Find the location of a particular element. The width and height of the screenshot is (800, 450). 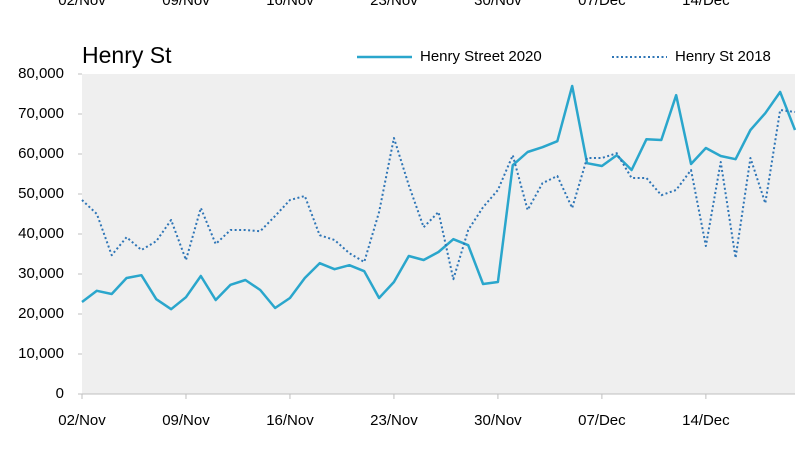

x-tick-label: 09/Nov is located at coordinates (186, 420).